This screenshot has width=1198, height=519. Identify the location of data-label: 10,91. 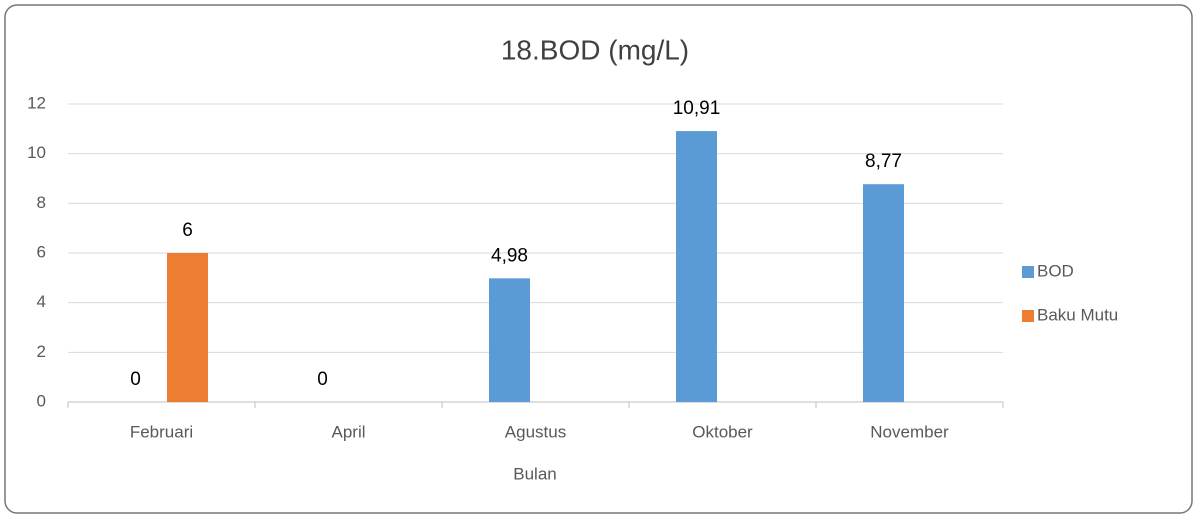
(697, 108).